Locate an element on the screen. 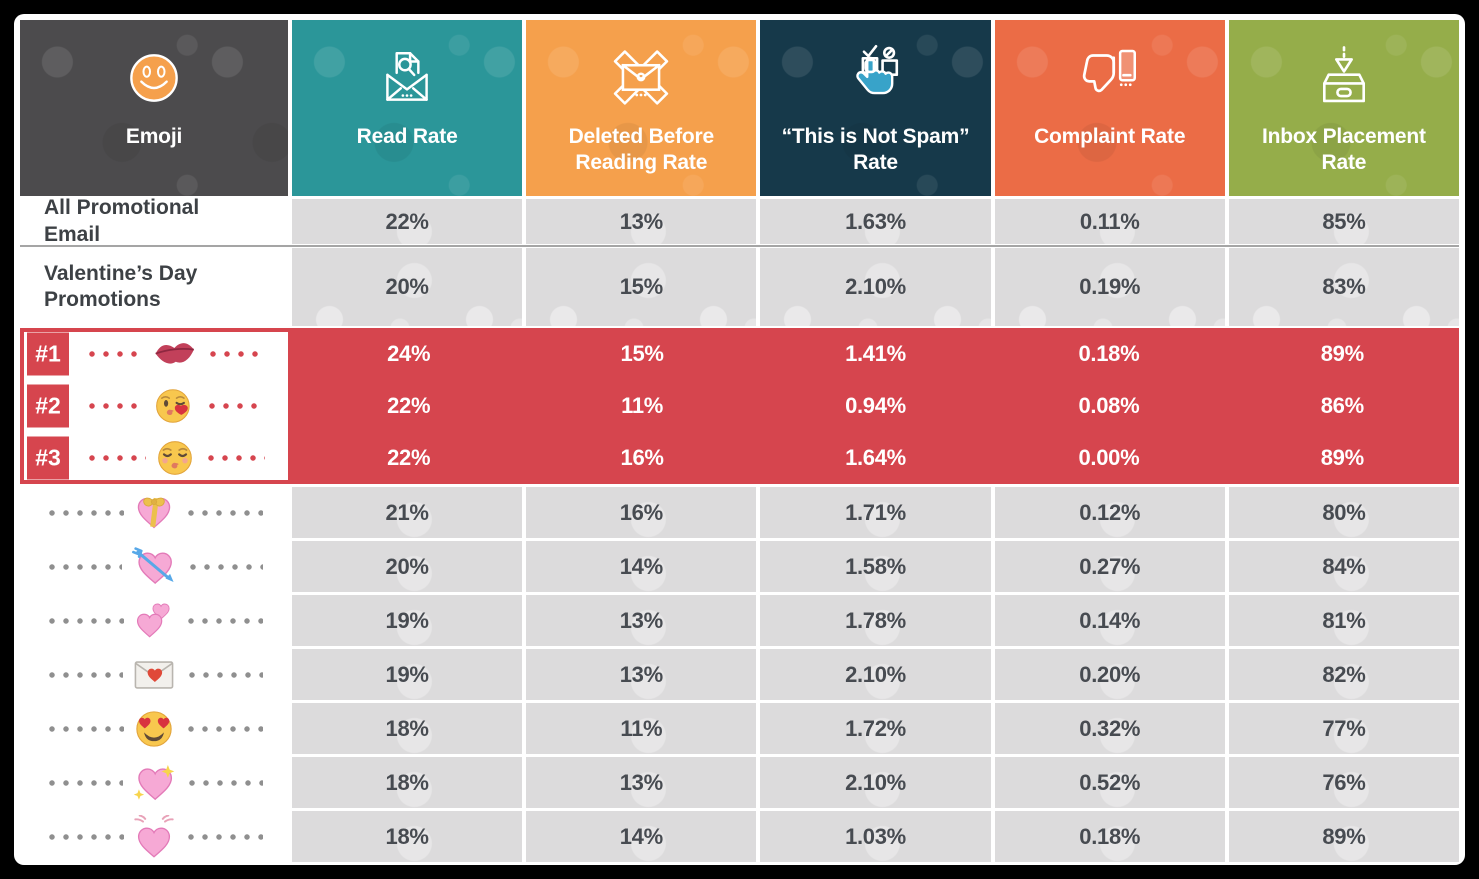 The image size is (1479, 879). table-cell: 0.52% is located at coordinates (1109, 782).